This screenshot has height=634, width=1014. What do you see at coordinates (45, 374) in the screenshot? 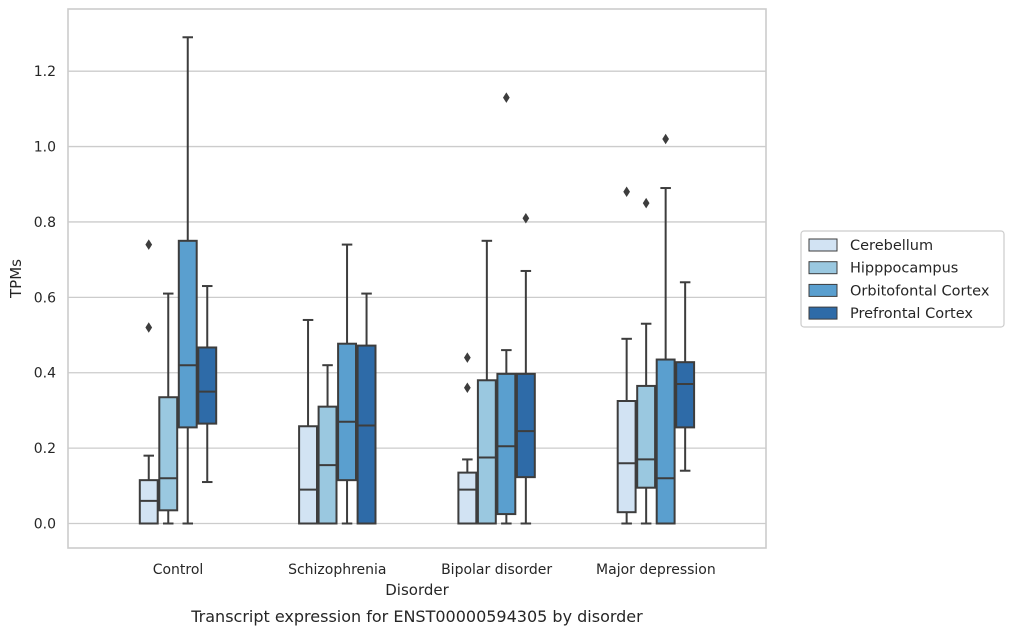
I see `y-tick-label: 0.4` at bounding box center [45, 374].